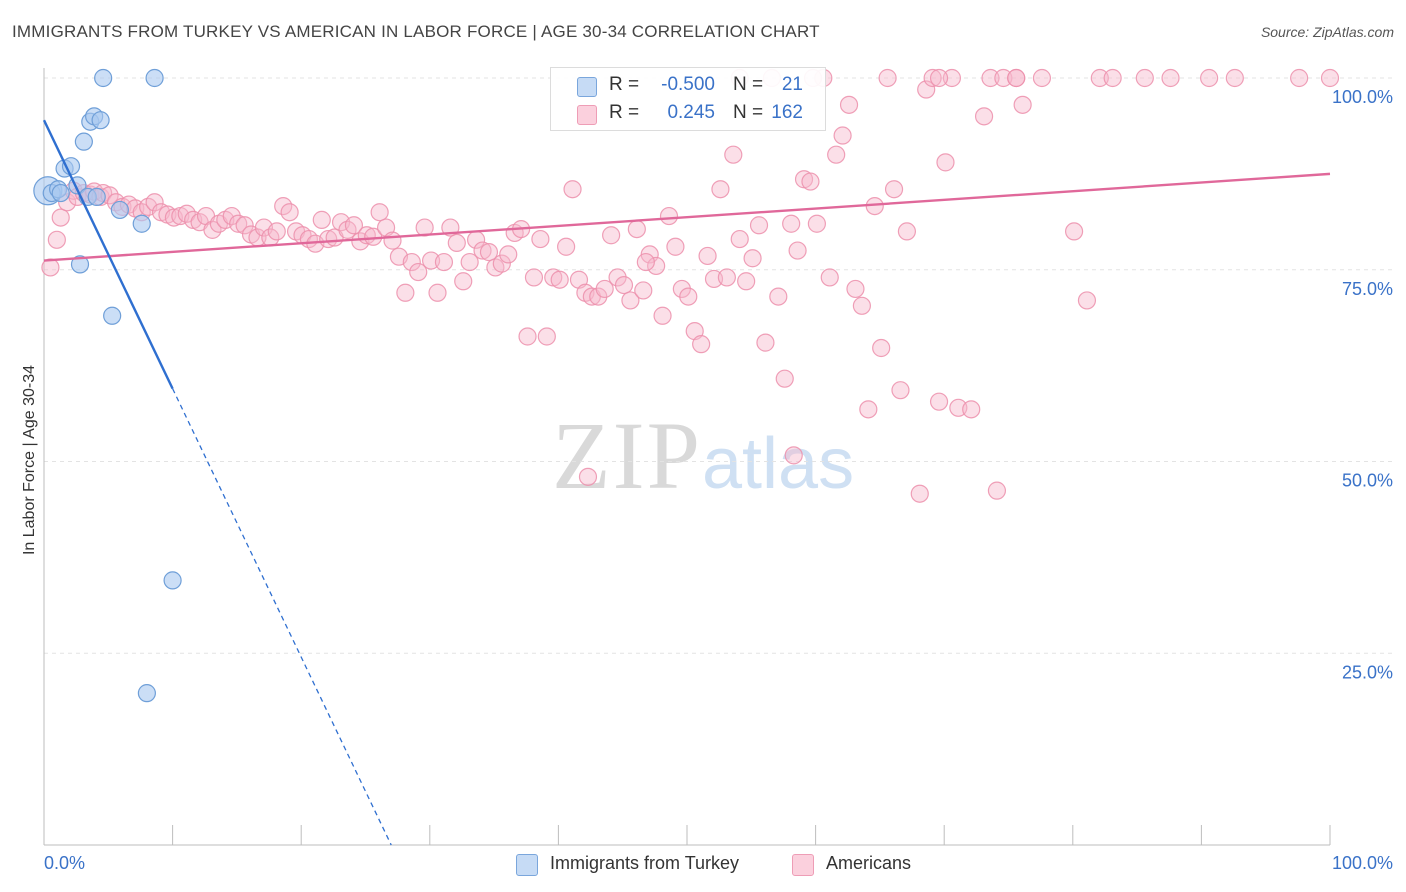 The image size is (1406, 892). I want to click on turkey-points, so click(107, 385).